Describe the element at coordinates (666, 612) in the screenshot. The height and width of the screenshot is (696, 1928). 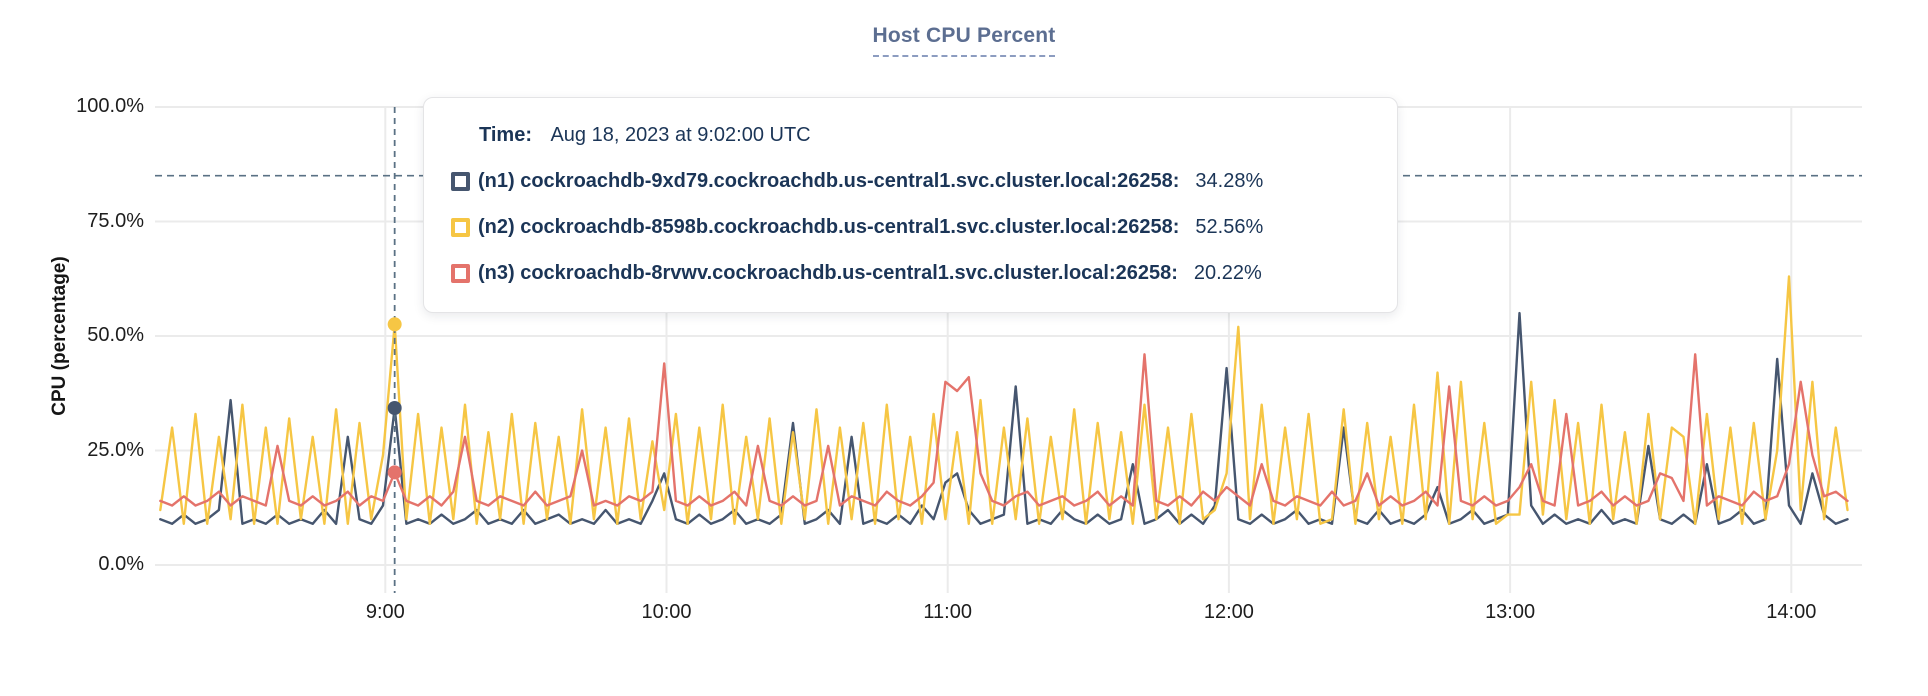
I see `x-tick-label: 10:00` at that location.